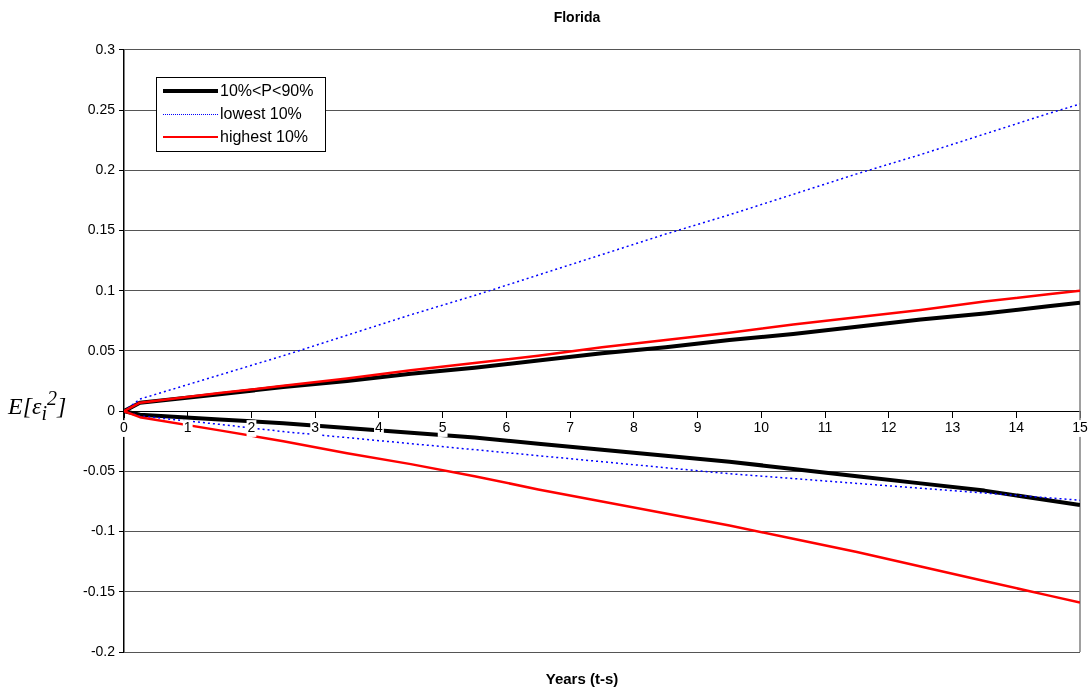  Describe the element at coordinates (37, 405) in the screenshot. I see `y-axis-title: E[ε$_{i}$$^{2}$]` at that location.